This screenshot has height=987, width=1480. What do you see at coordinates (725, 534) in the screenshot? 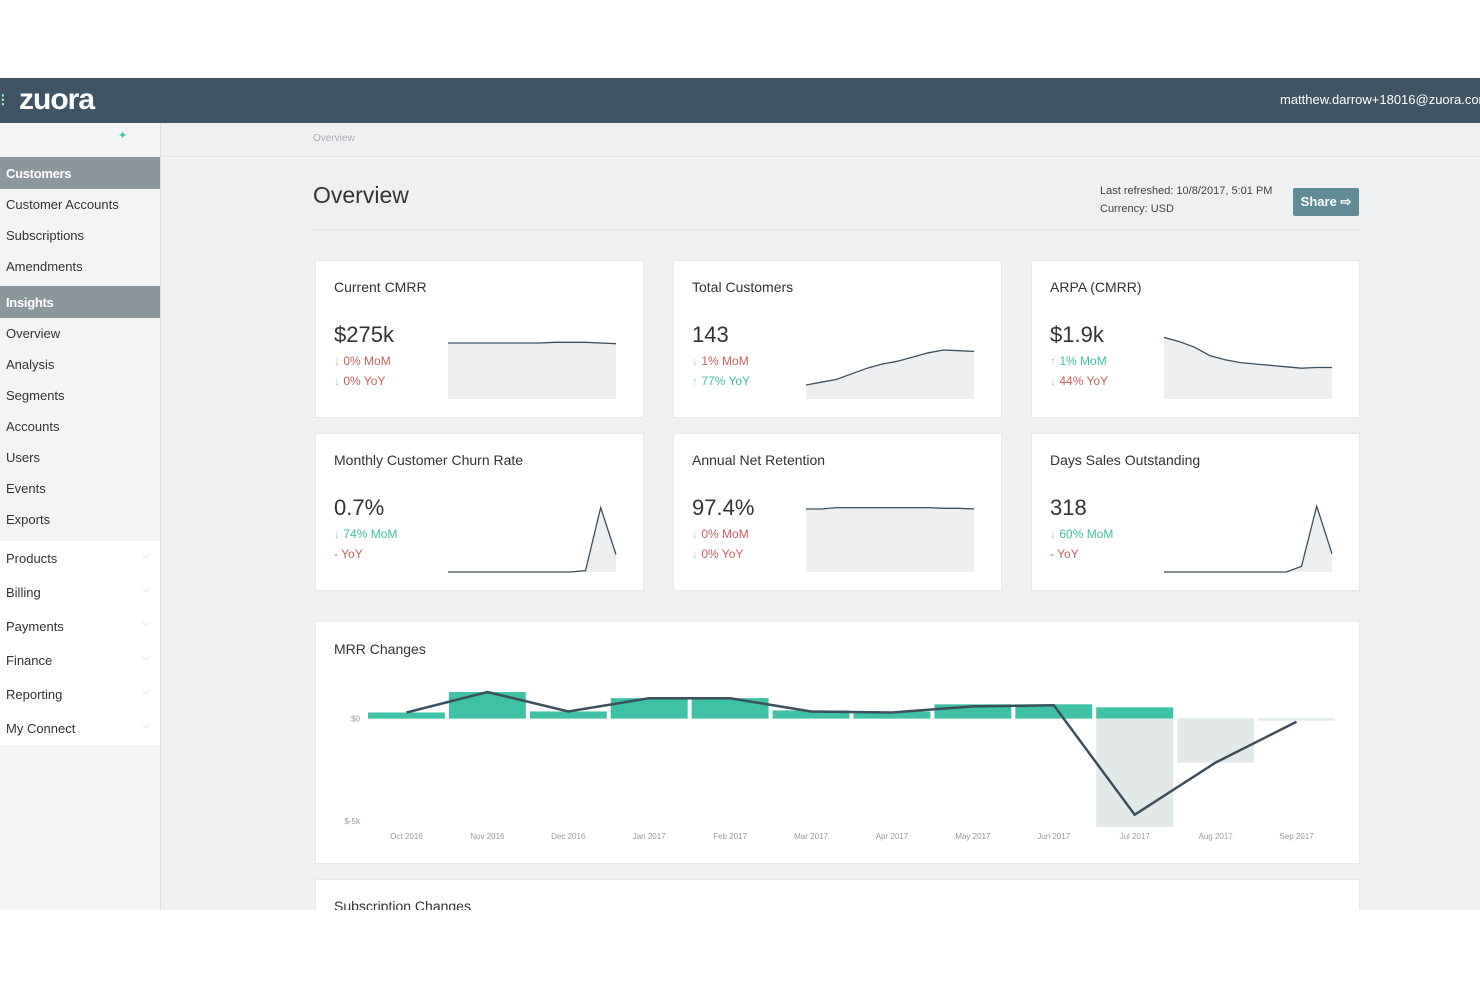
I see `change-text: 0% MoM` at bounding box center [725, 534].